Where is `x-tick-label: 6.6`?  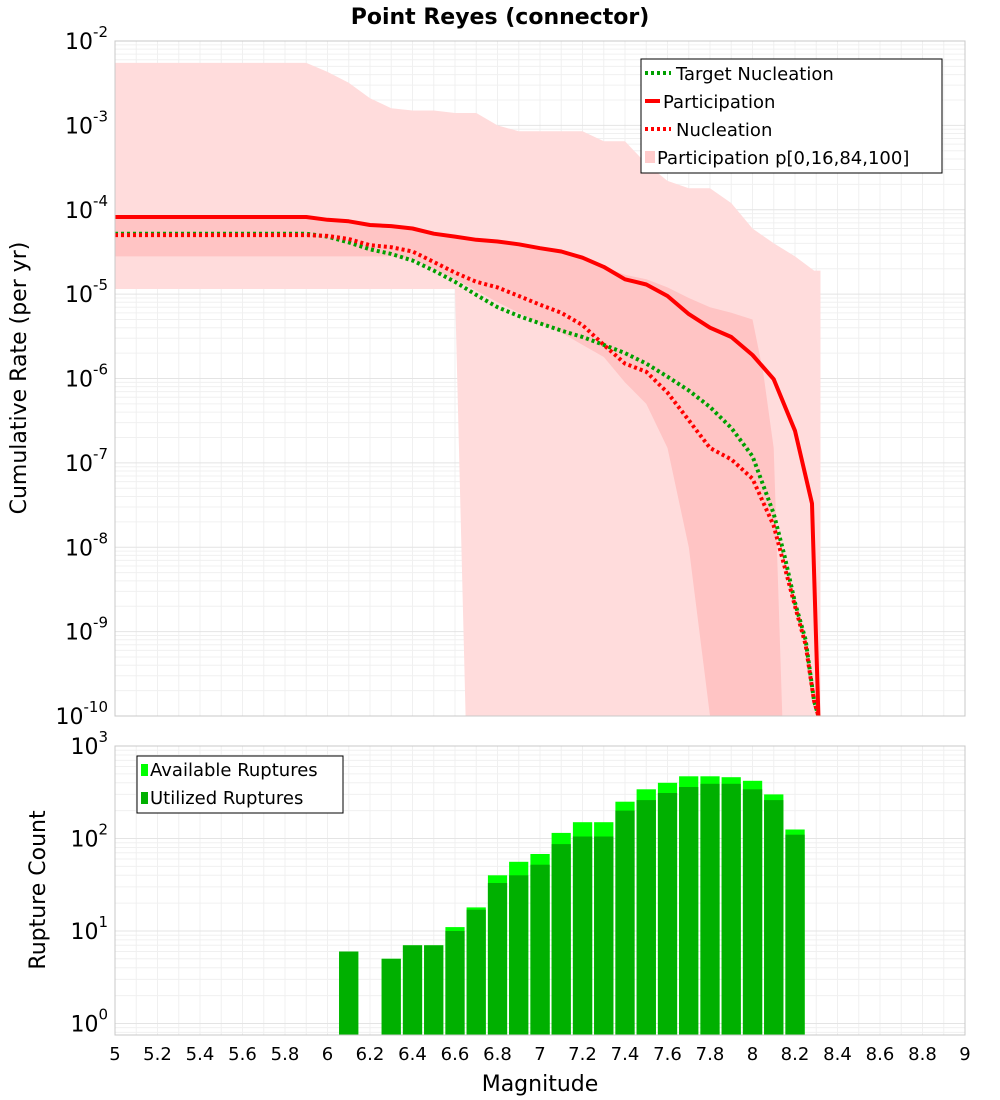
x-tick-label: 6.6 is located at coordinates (455, 1054).